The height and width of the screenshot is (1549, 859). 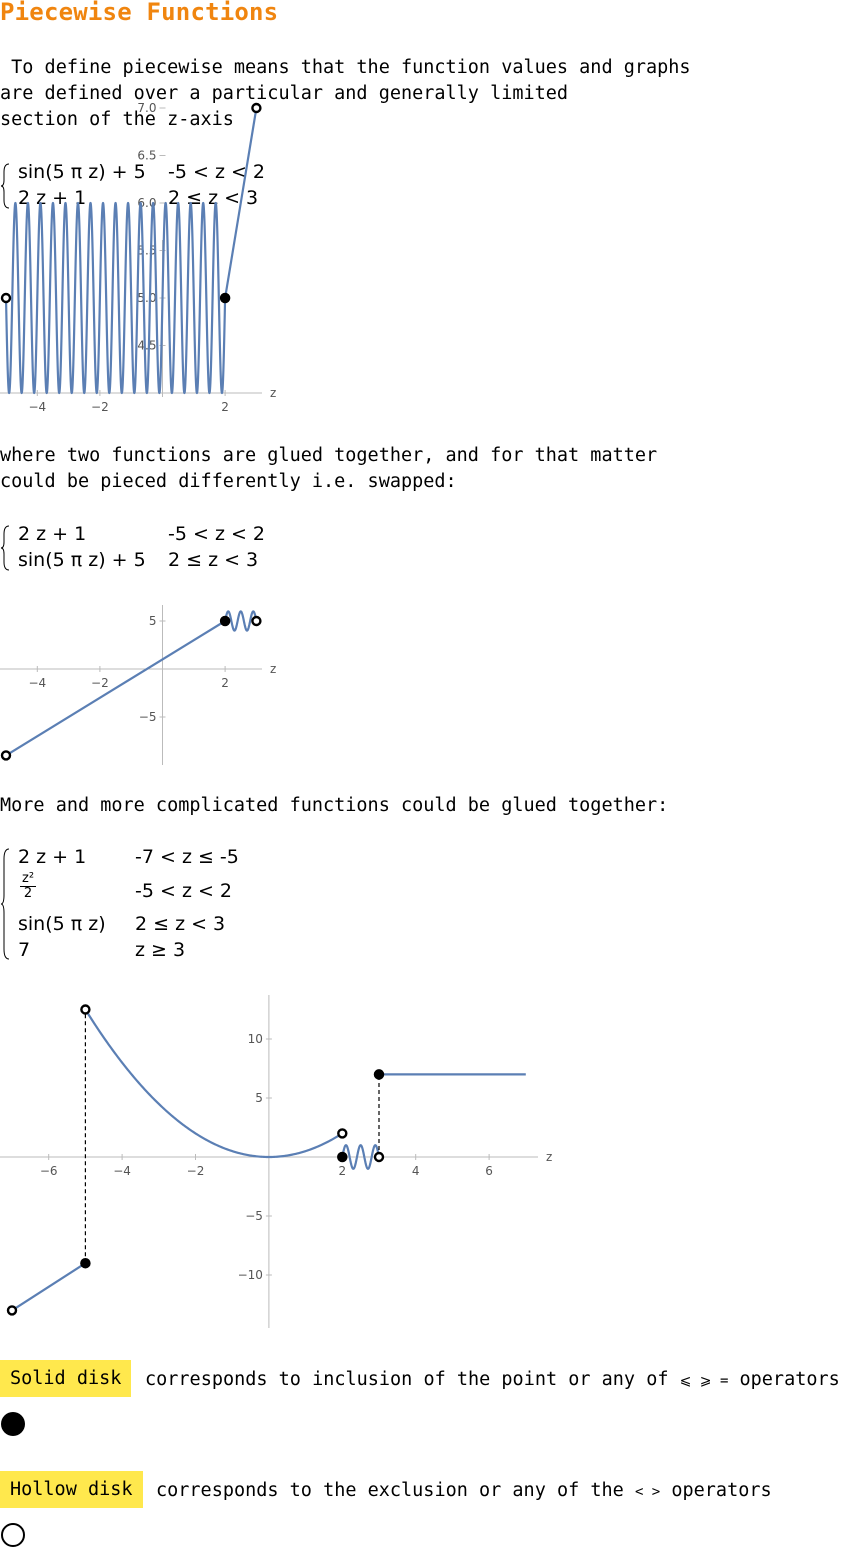 What do you see at coordinates (160, 950) in the screenshot?
I see `piece-condition: z ≥ 3` at bounding box center [160, 950].